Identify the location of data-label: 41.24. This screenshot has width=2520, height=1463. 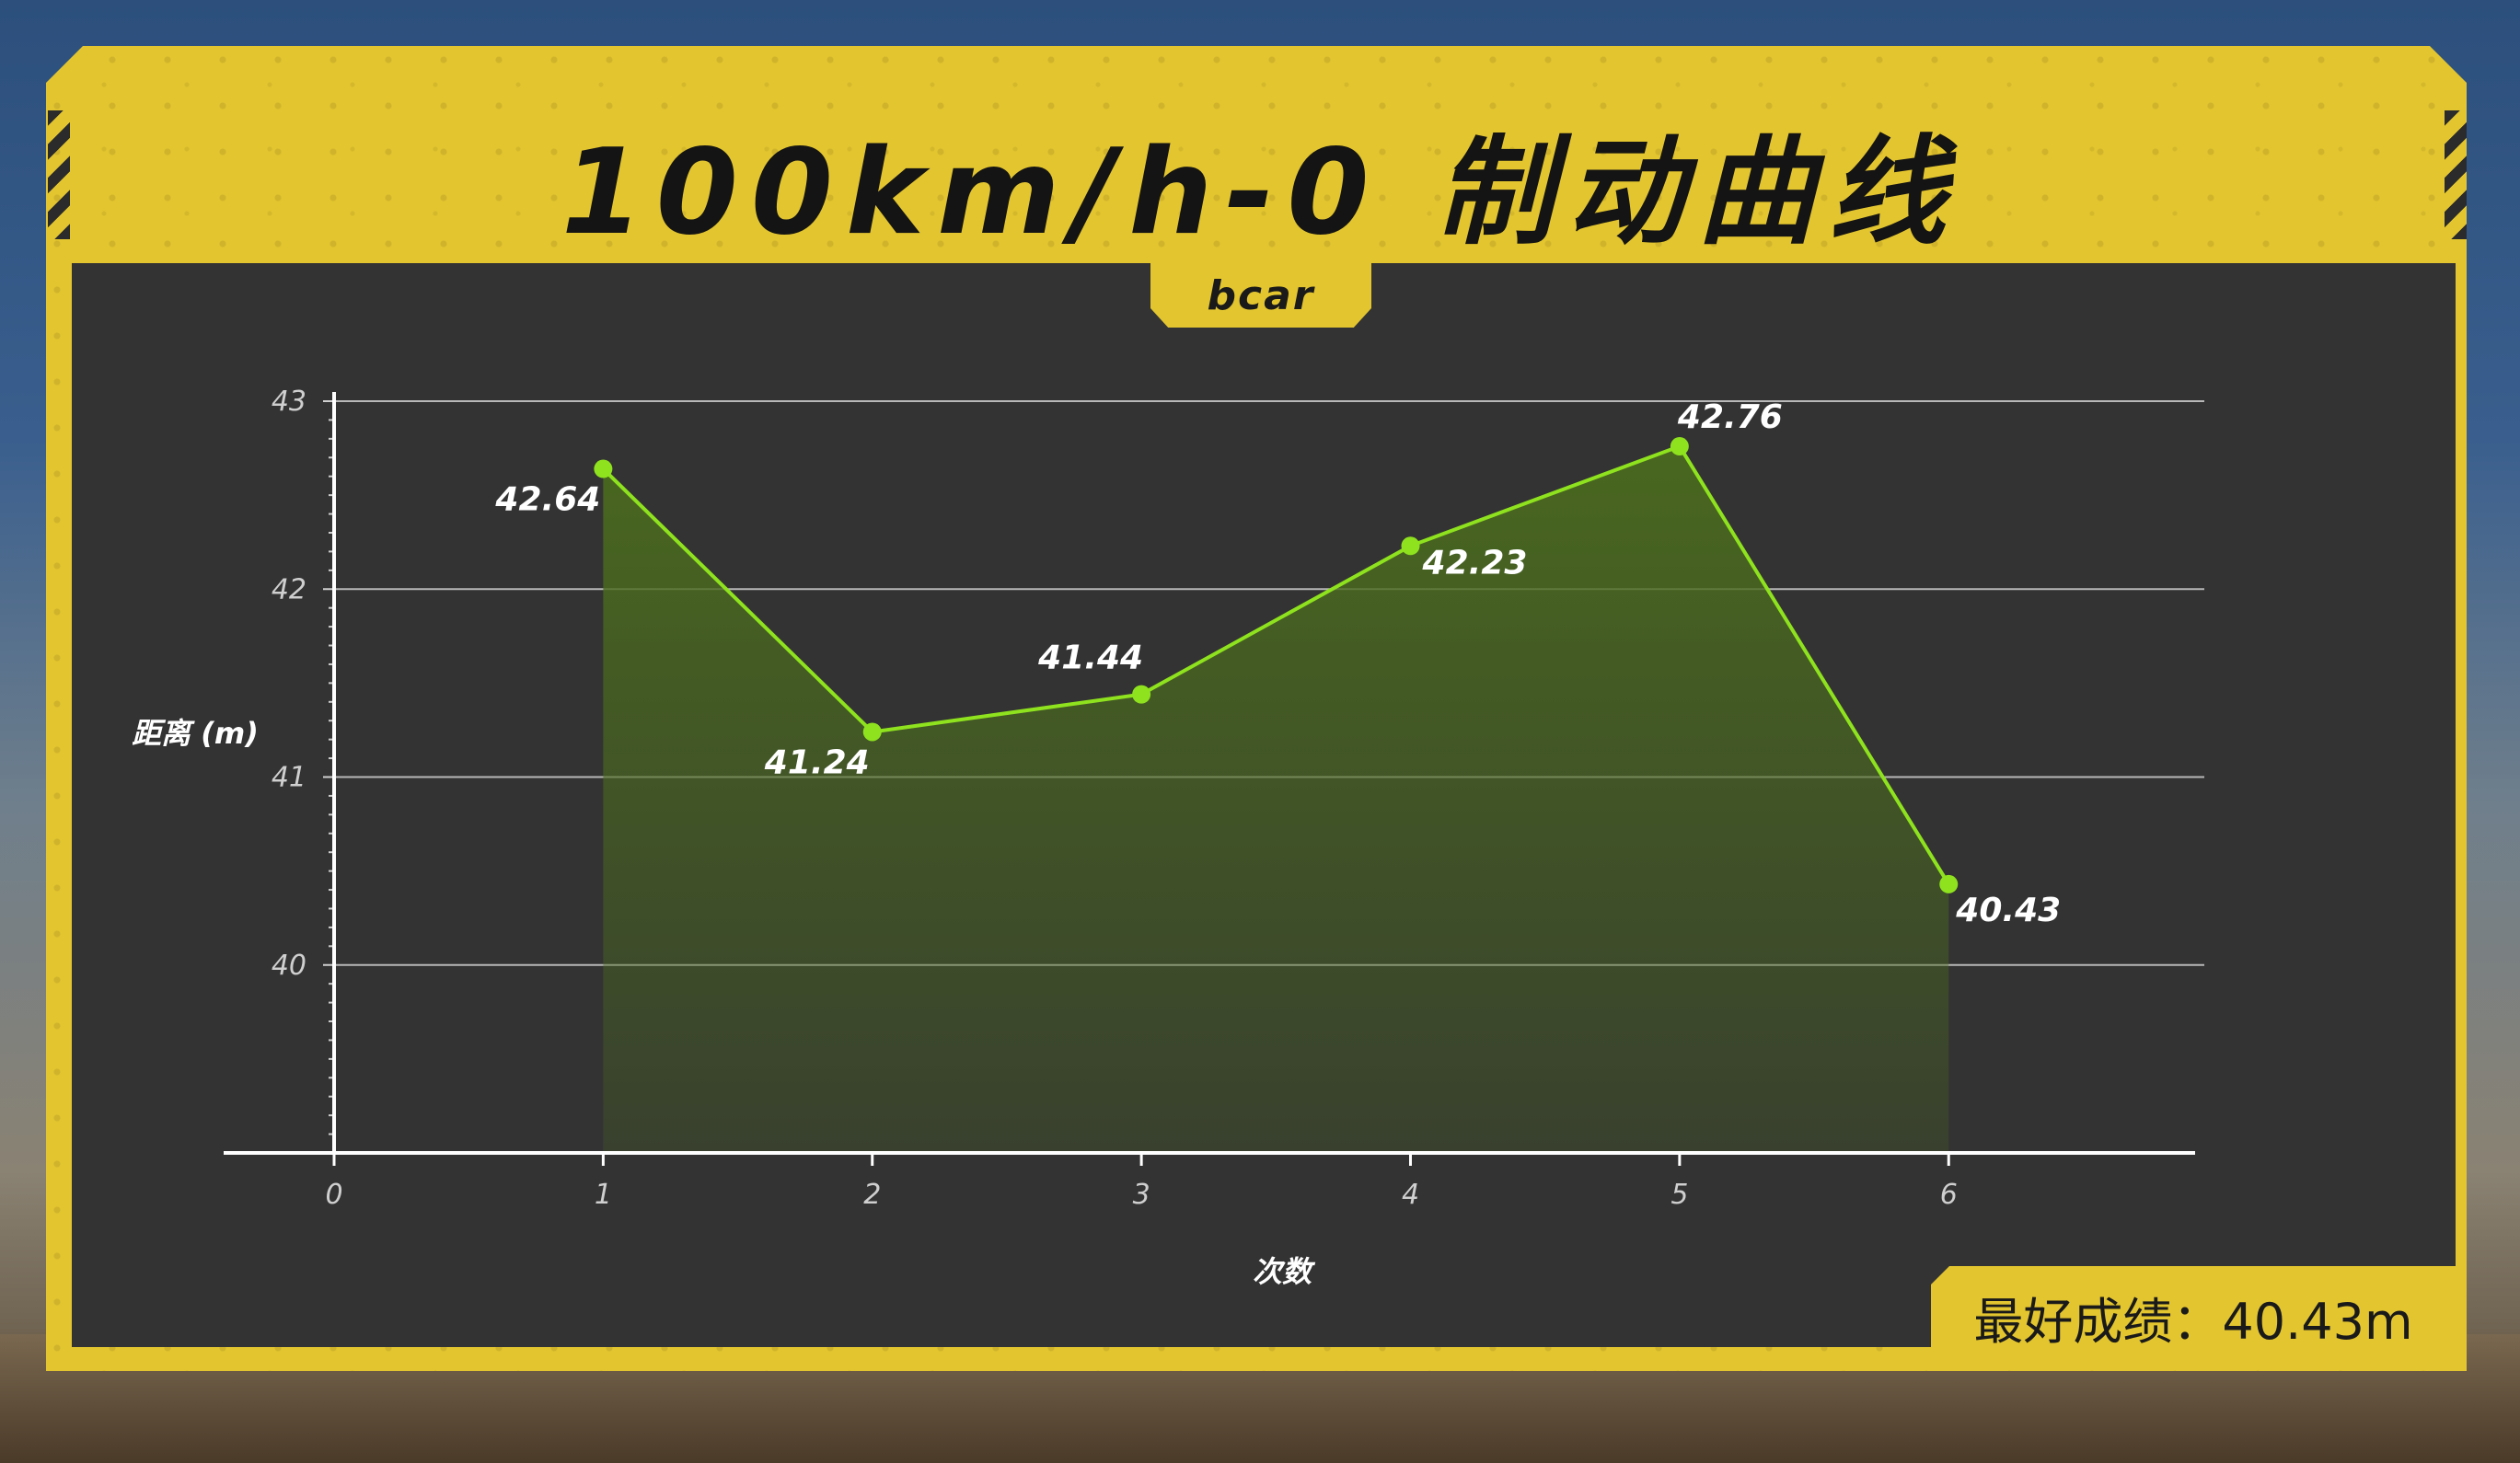
(817, 762).